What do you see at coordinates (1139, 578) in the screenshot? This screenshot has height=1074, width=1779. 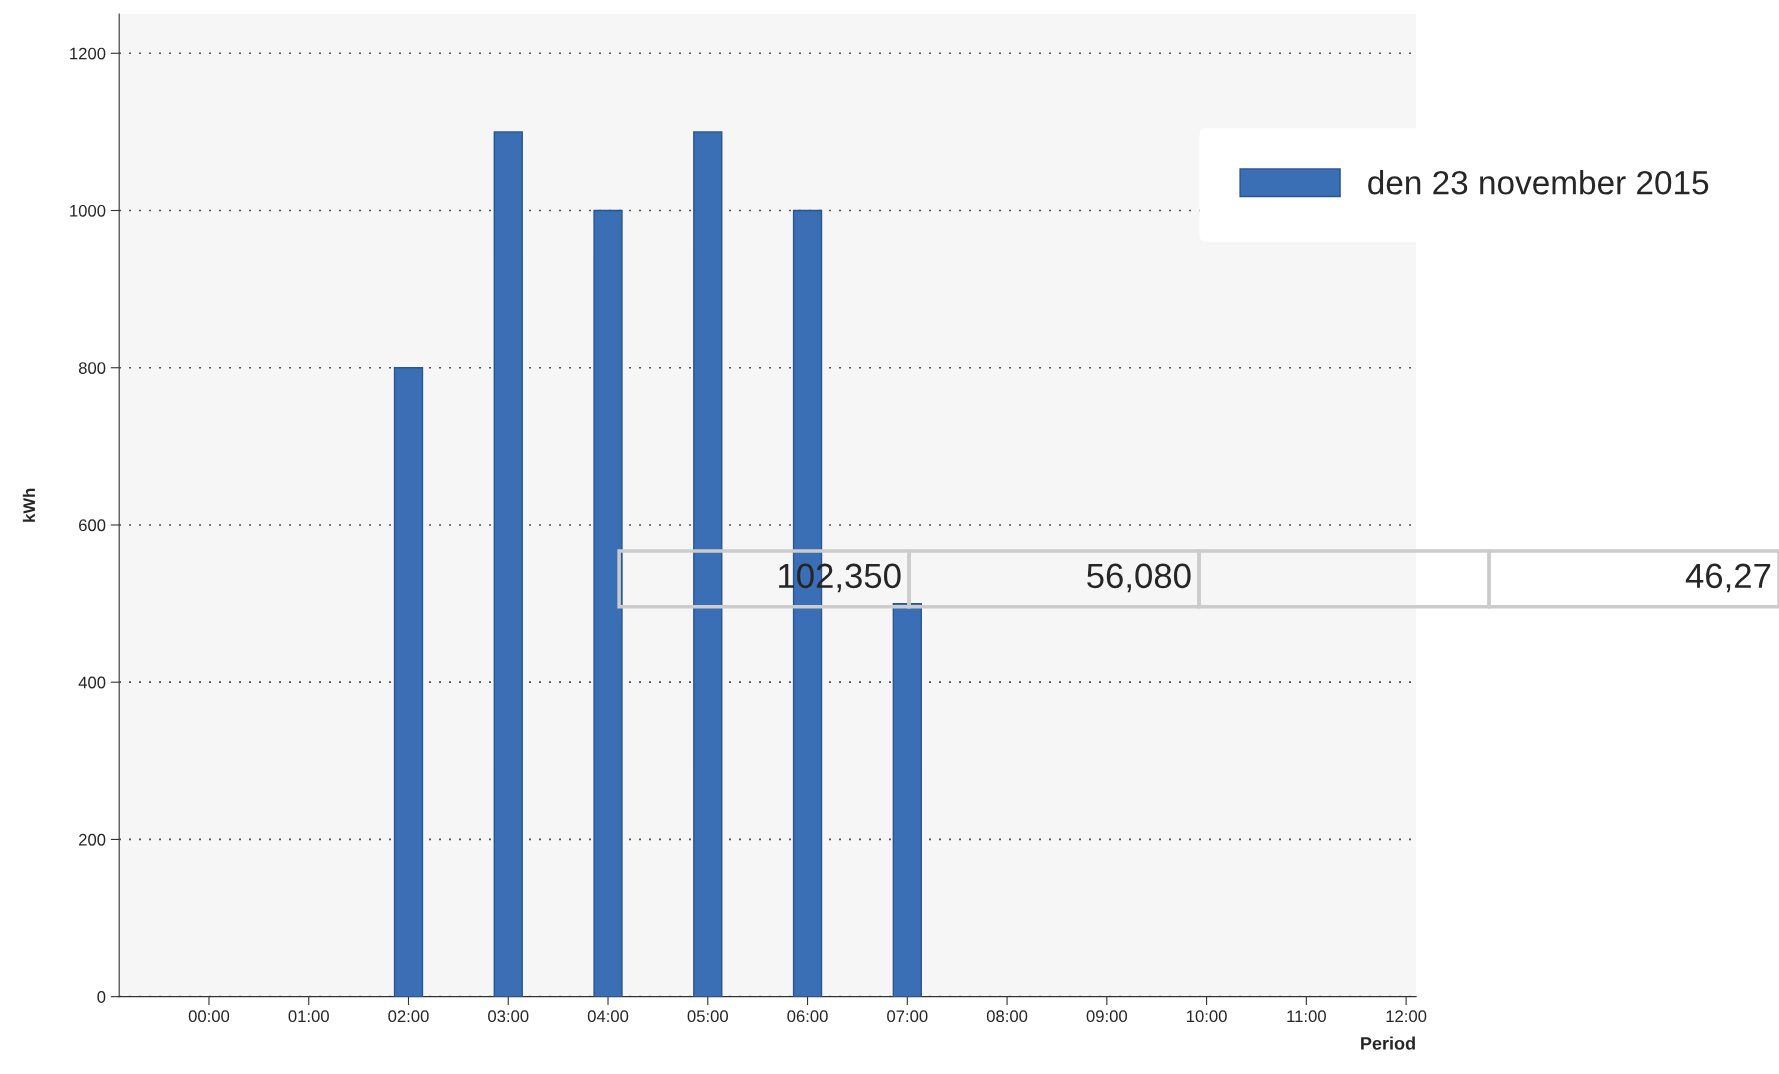 I see `annotation: 56,080` at bounding box center [1139, 578].